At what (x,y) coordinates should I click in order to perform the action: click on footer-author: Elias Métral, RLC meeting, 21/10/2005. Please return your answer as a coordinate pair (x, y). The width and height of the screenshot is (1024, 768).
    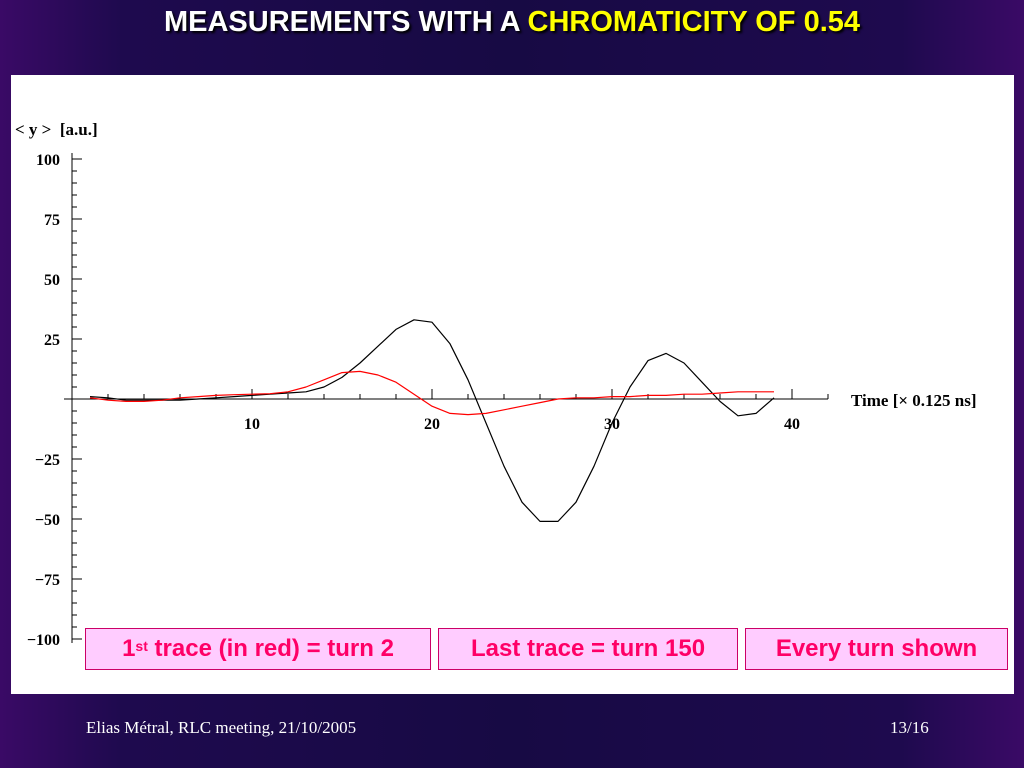
    Looking at the image, I should click on (221, 727).